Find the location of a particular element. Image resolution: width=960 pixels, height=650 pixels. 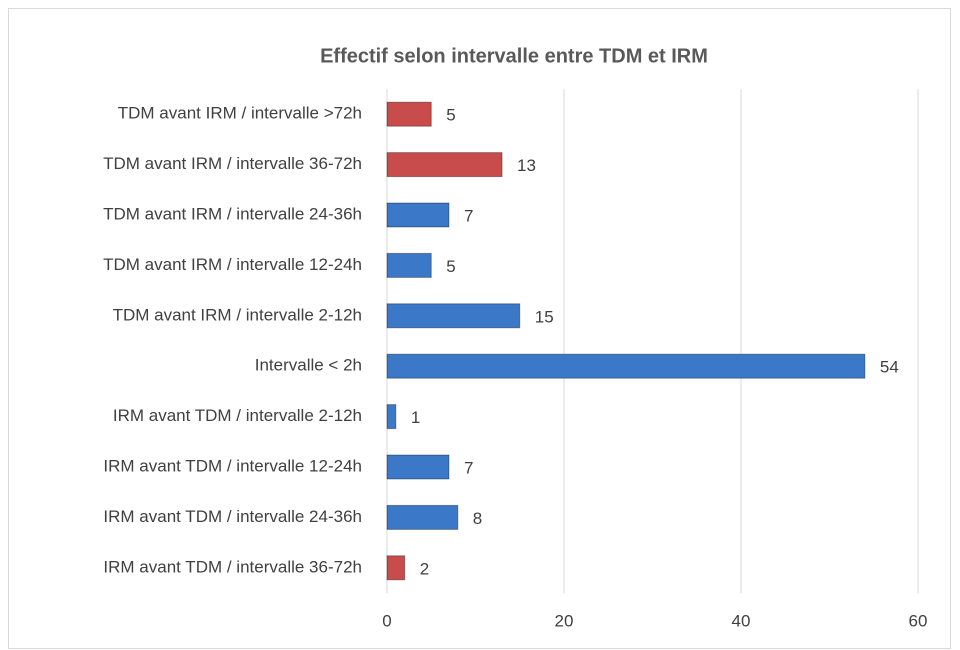

x-tick-label: 0 is located at coordinates (386, 620).